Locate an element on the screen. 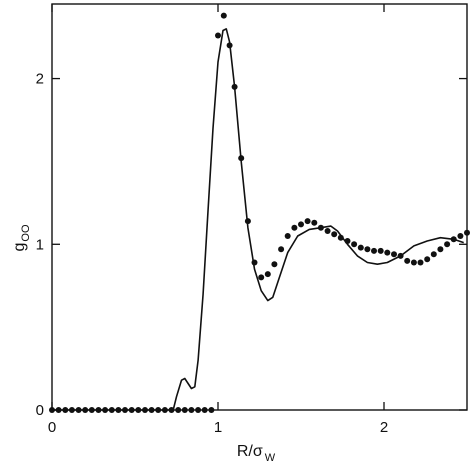 This screenshot has height=470, width=474. y-tick-label: 0 is located at coordinates (40, 410).